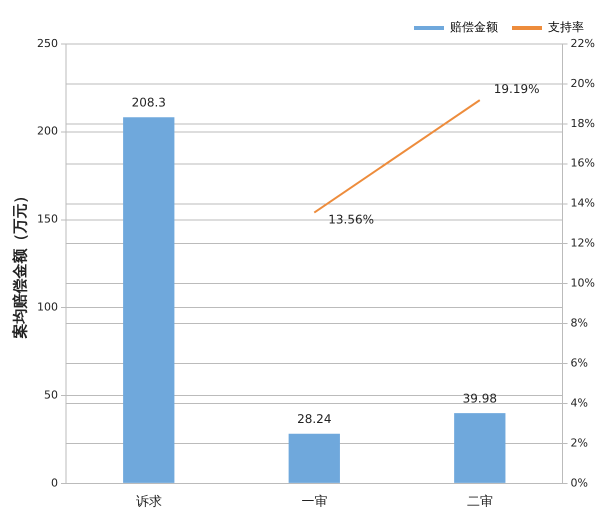  I want to click on y2-tick-label: 2%, so click(579, 443).